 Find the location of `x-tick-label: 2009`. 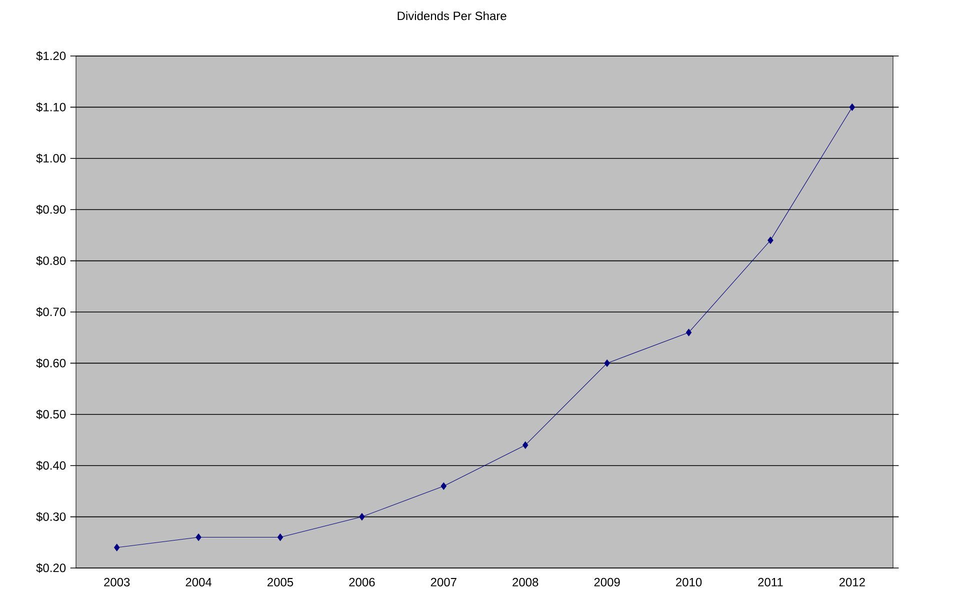

x-tick-label: 2009 is located at coordinates (607, 582).